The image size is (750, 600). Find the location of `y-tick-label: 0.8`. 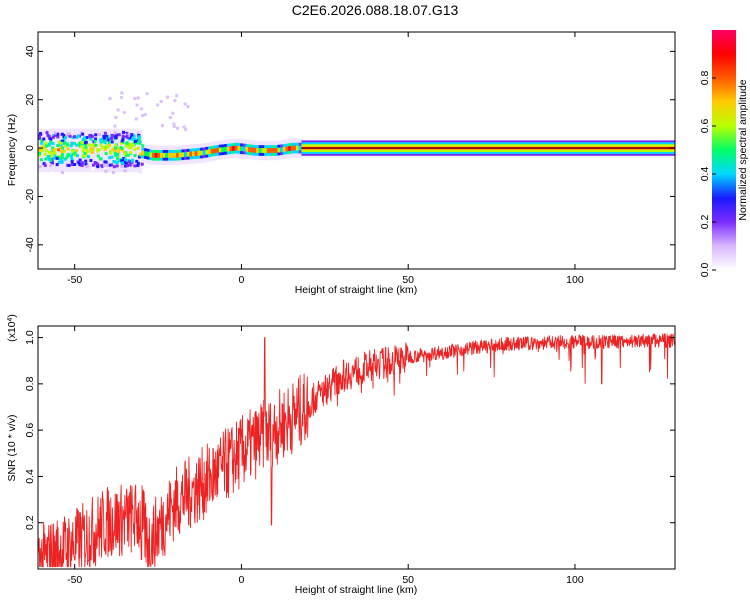

y-tick-label: 0.8 is located at coordinates (30, 383).